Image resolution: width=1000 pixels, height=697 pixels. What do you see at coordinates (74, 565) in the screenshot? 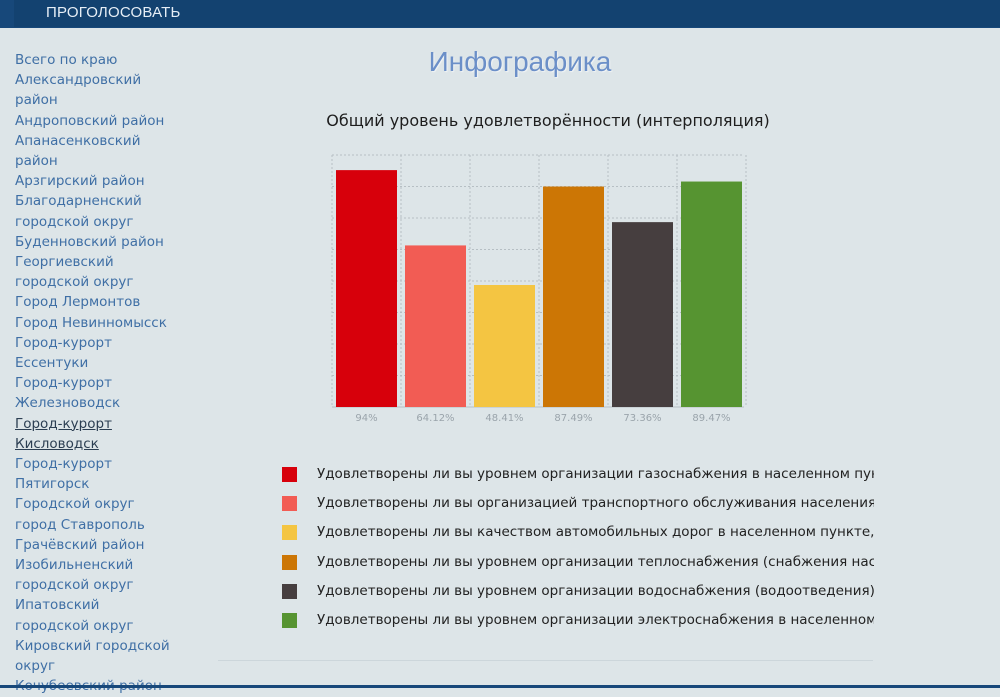
I see `sidebar-item: Изобильненский` at bounding box center [74, 565].